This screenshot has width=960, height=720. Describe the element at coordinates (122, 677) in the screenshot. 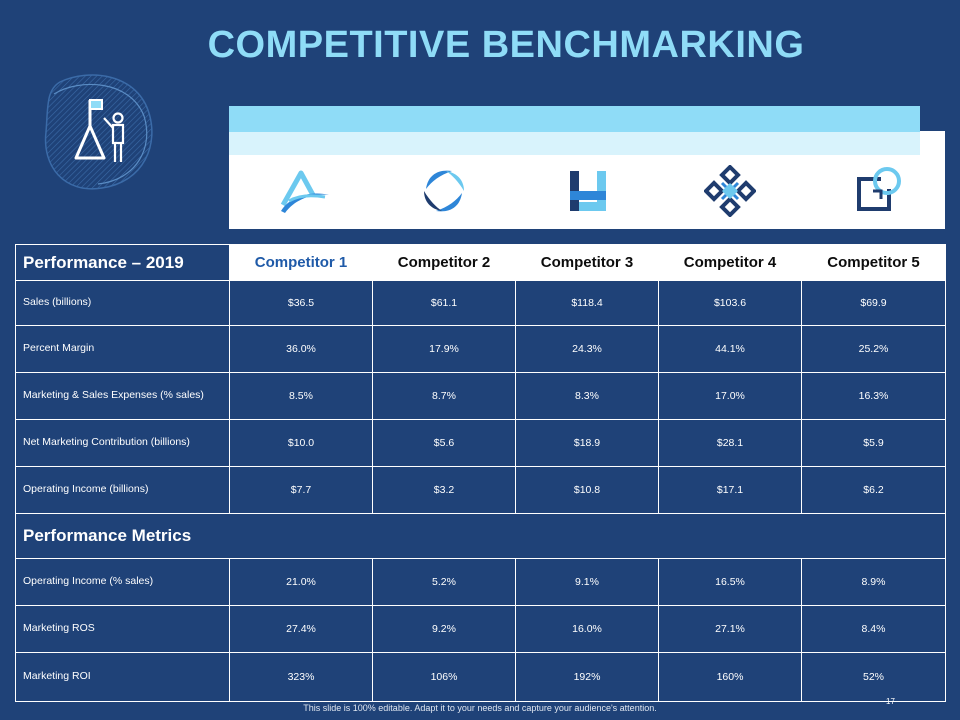

I see `row-label: Marketing ROI` at that location.